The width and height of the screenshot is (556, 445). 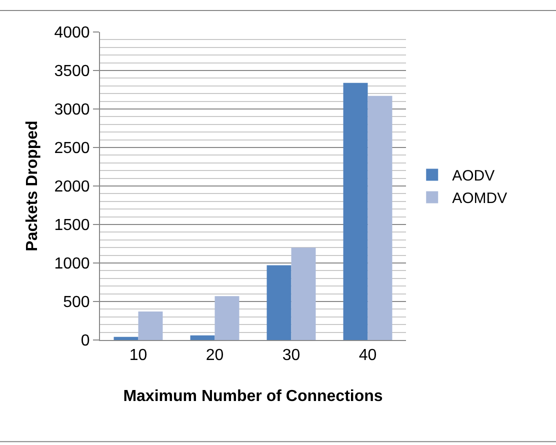 I want to click on y-tick-label: 500, so click(x=76, y=303).